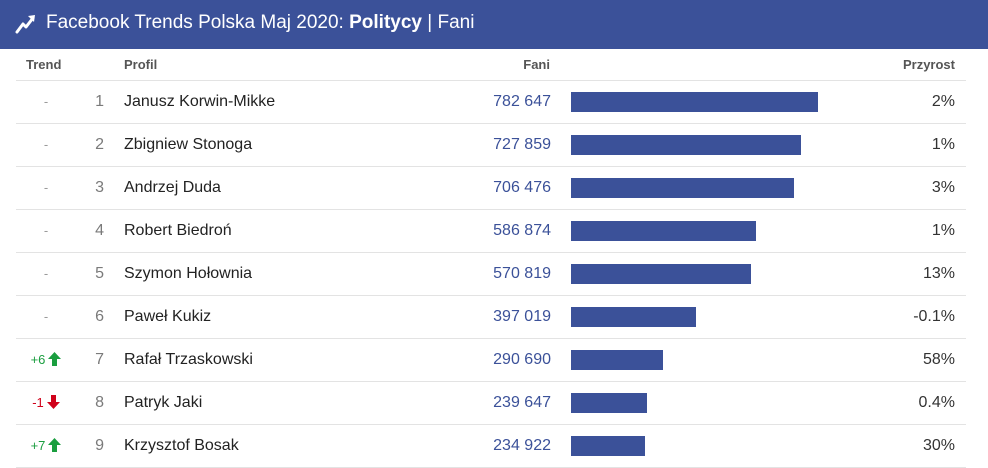 The width and height of the screenshot is (988, 468). Describe the element at coordinates (181, 445) in the screenshot. I see `profile-name: Krzysztof Bosak` at that location.